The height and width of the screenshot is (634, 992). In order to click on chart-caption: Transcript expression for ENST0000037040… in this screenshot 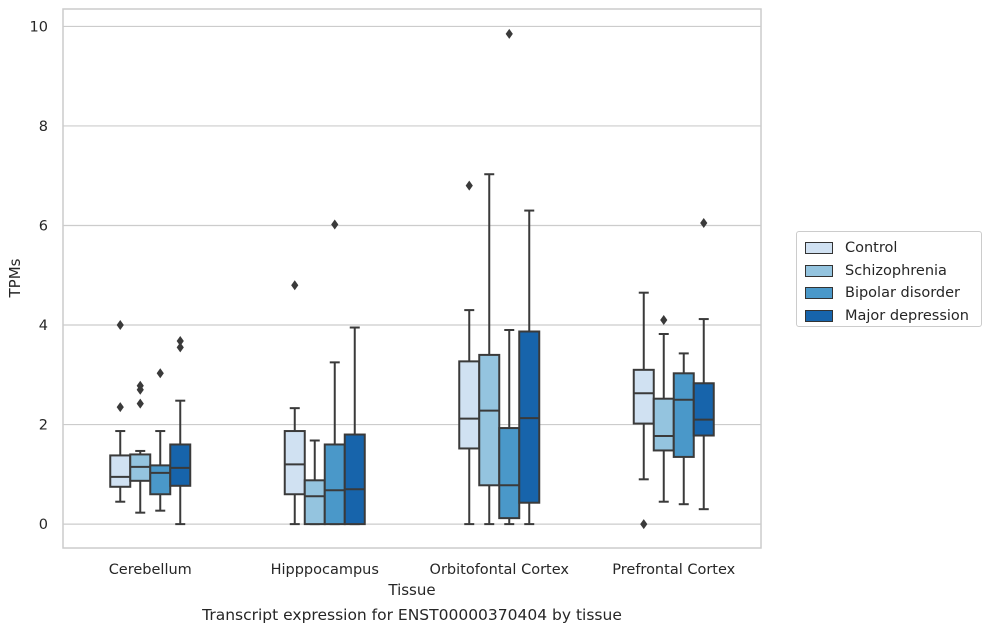, I will do `click(412, 615)`.